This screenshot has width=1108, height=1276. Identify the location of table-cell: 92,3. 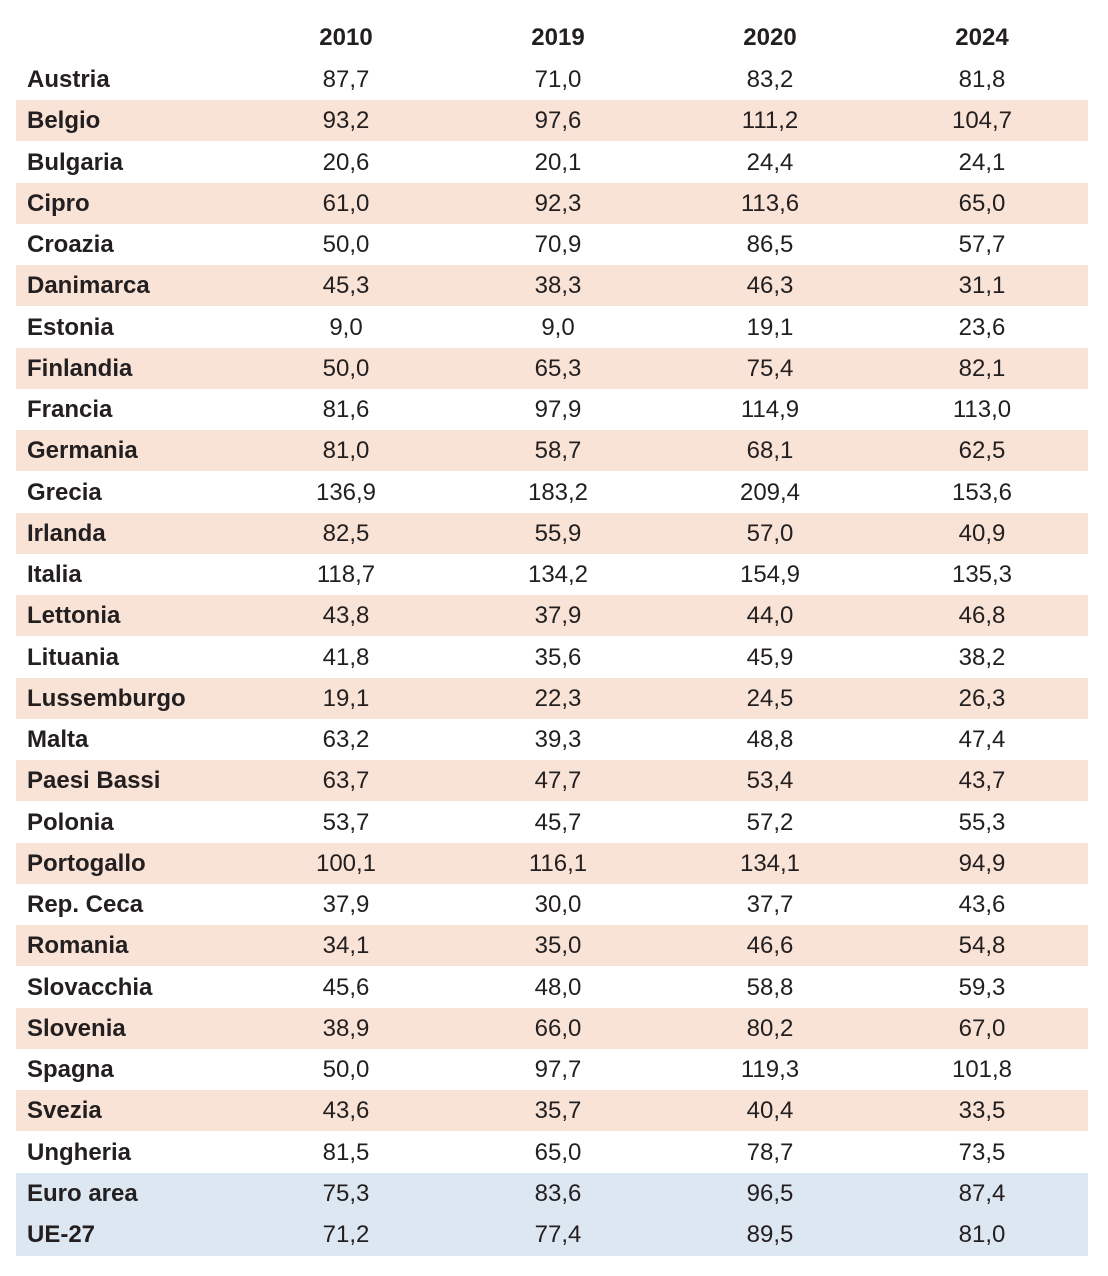
(558, 203).